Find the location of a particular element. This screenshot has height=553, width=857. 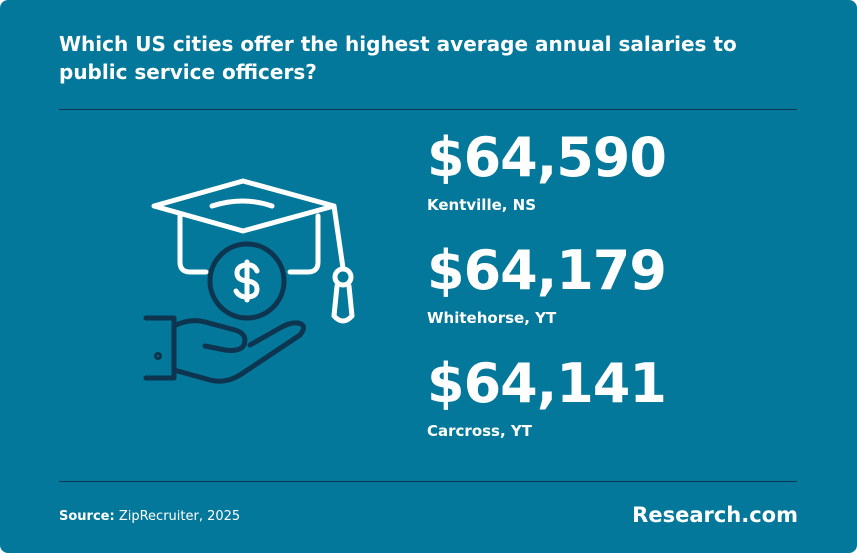

source: Source: ZipRecruiter, 2025 is located at coordinates (149, 516).